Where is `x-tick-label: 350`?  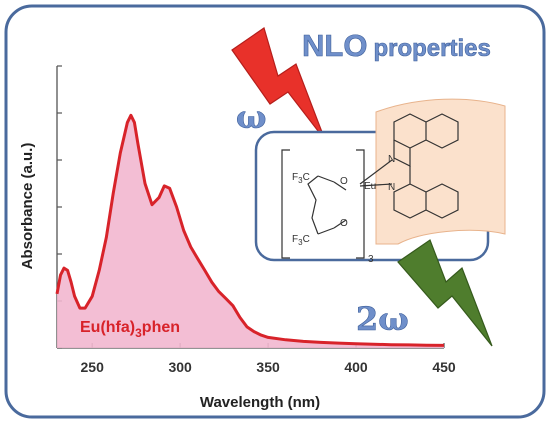 x-tick-label: 350 is located at coordinates (268, 367).